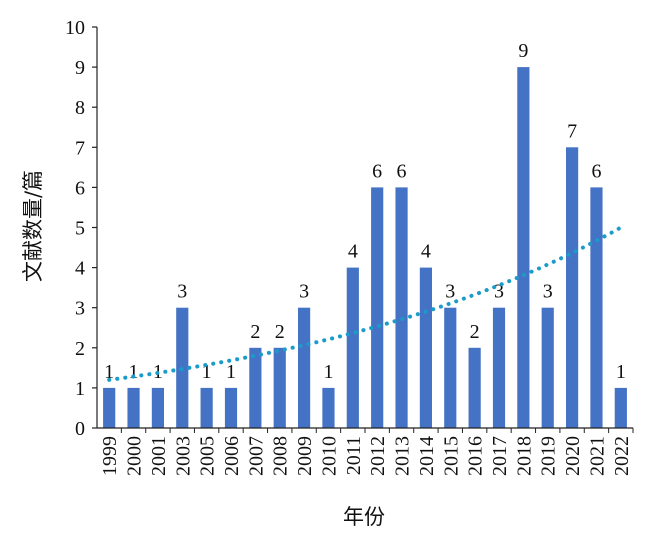  Describe the element at coordinates (80, 349) in the screenshot. I see `y-tick-label: 2` at that location.